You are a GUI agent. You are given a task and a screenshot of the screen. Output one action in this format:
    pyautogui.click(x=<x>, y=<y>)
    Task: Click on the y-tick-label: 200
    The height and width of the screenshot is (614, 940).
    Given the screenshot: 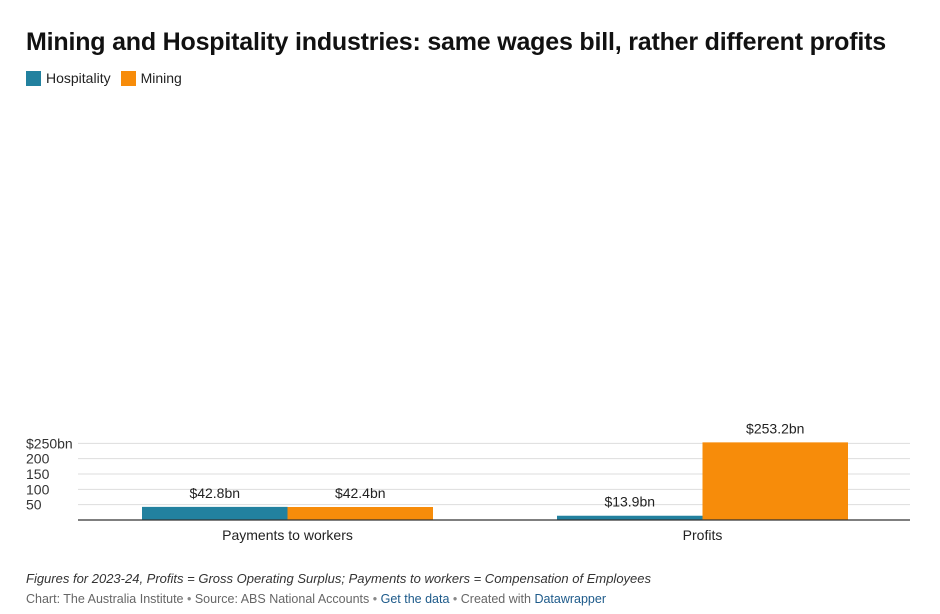 What is the action you would take?
    pyautogui.click(x=38, y=459)
    